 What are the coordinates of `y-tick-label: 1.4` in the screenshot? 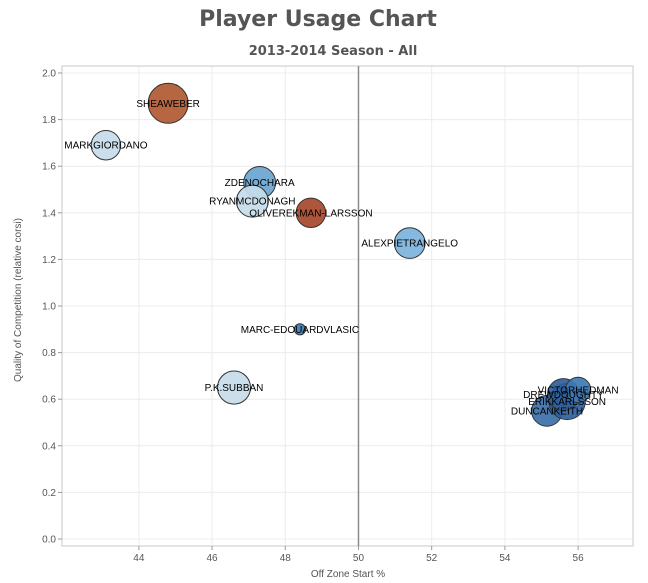 It's located at (49, 213).